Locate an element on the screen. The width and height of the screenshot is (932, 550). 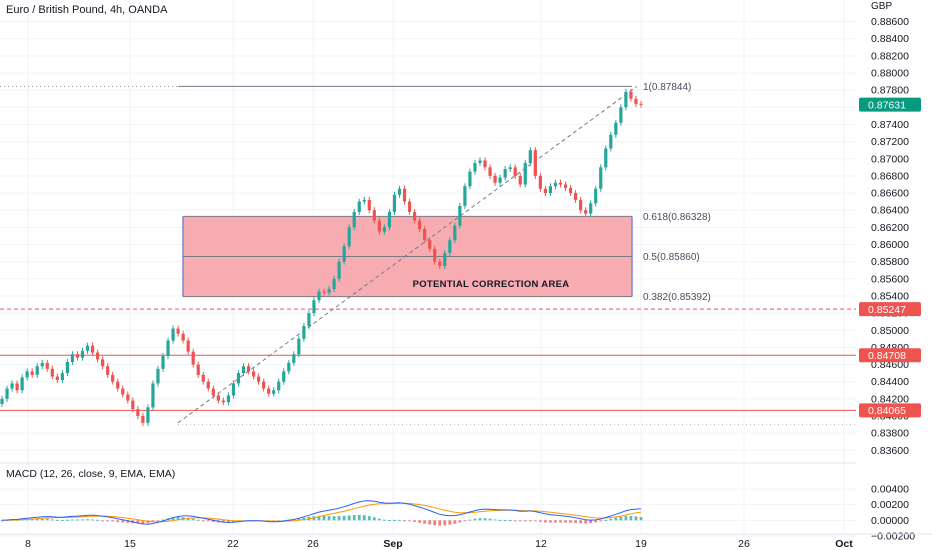
time-tick-label: 15 is located at coordinates (130, 544).